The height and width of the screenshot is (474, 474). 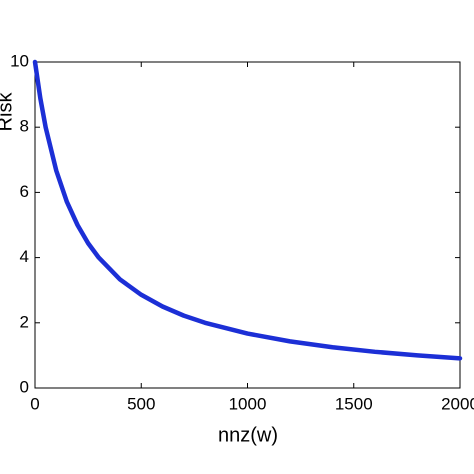 What do you see at coordinates (457, 403) in the screenshot?
I see `x-tick-label: 2000` at bounding box center [457, 403].